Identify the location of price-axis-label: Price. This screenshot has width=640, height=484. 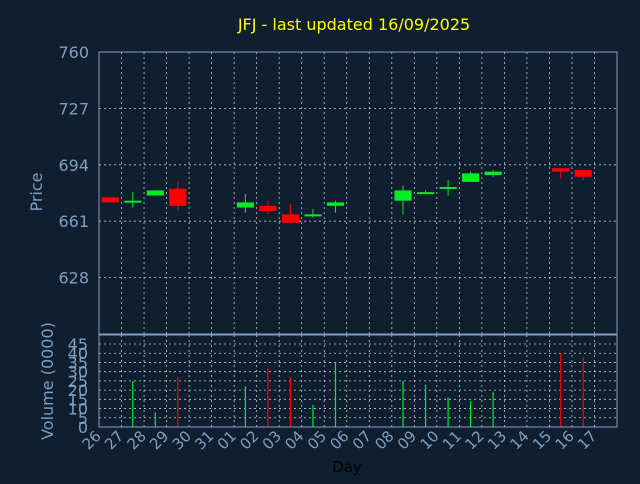
(36, 191).